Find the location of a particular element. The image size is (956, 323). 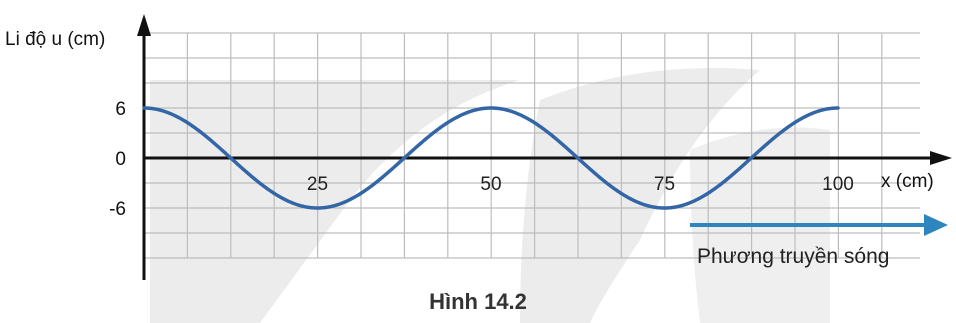

x-tick-label: 25 is located at coordinates (317, 184).